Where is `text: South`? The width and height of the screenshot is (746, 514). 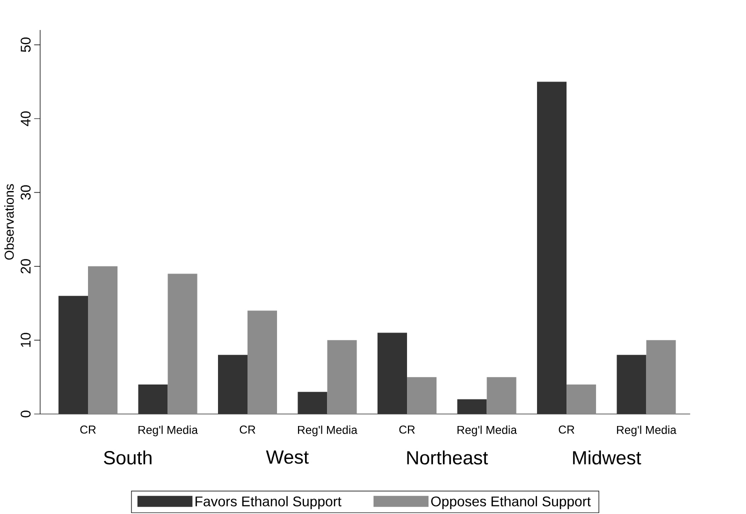 text: South is located at coordinates (128, 457).